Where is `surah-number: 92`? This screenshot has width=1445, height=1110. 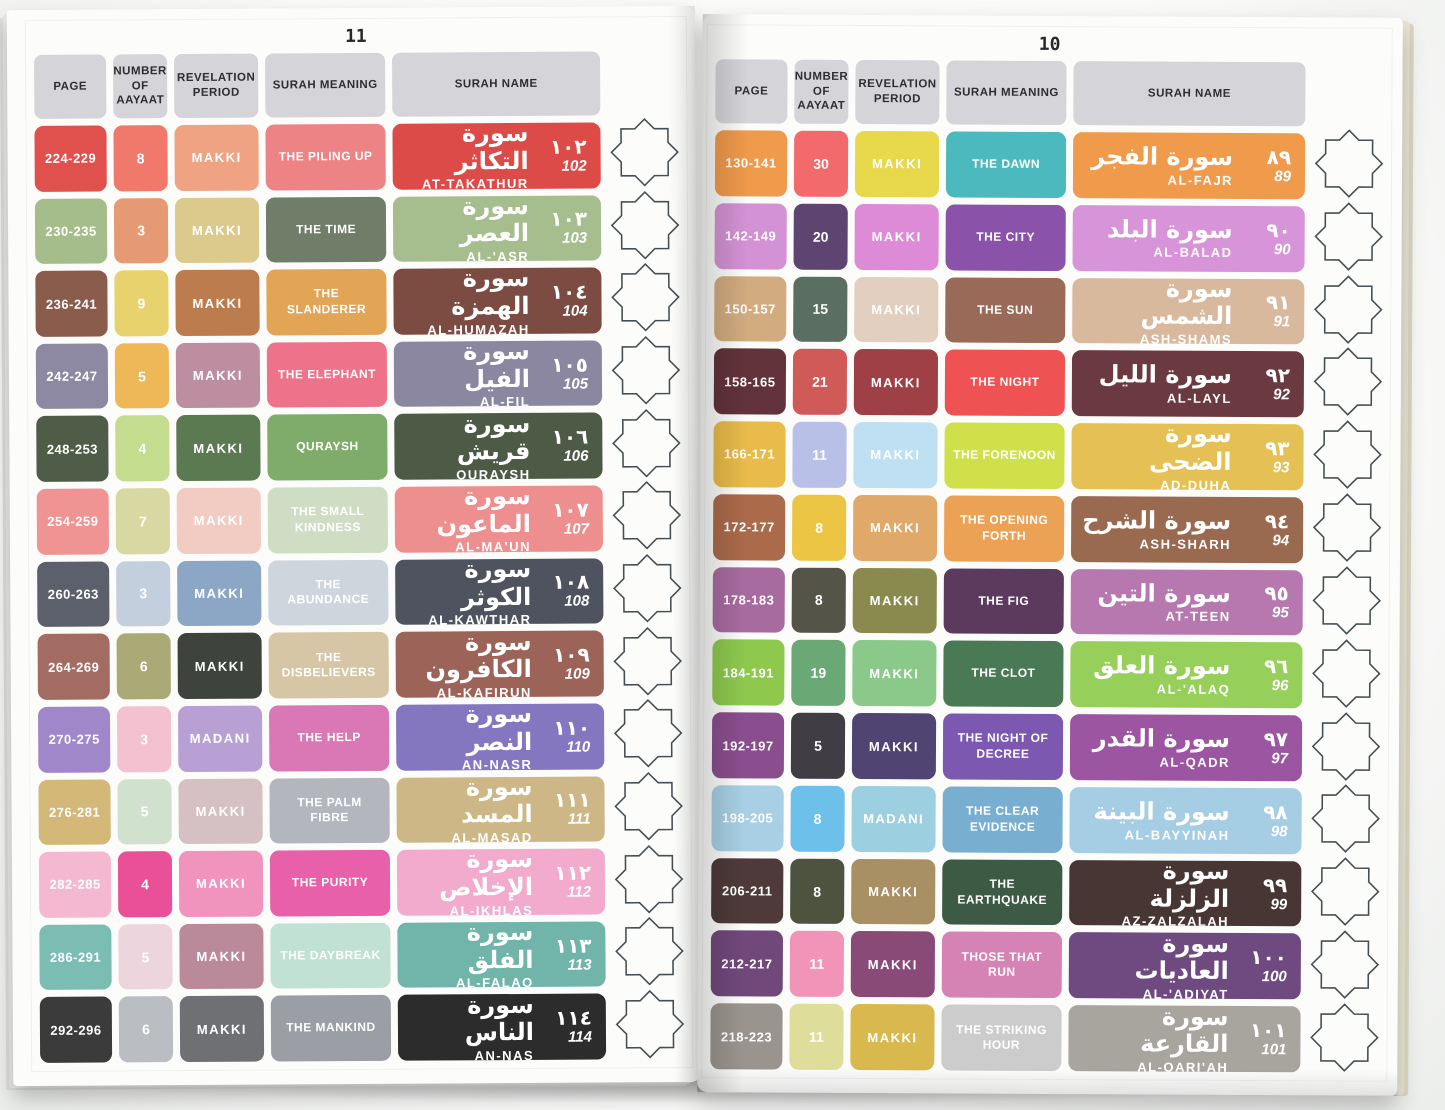
surah-number: 92 is located at coordinates (1281, 395).